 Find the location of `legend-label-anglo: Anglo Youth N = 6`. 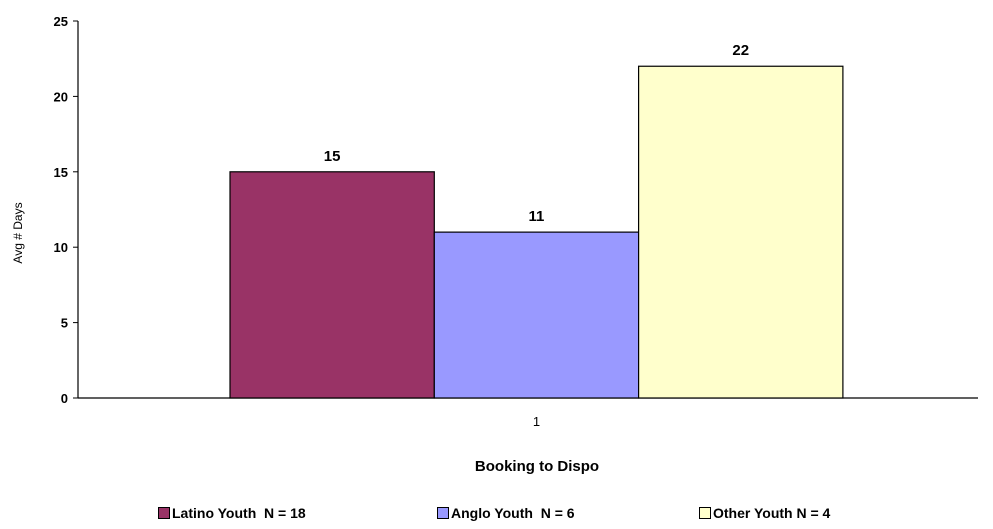

legend-label-anglo: Anglo Youth N = 6 is located at coordinates (513, 513).